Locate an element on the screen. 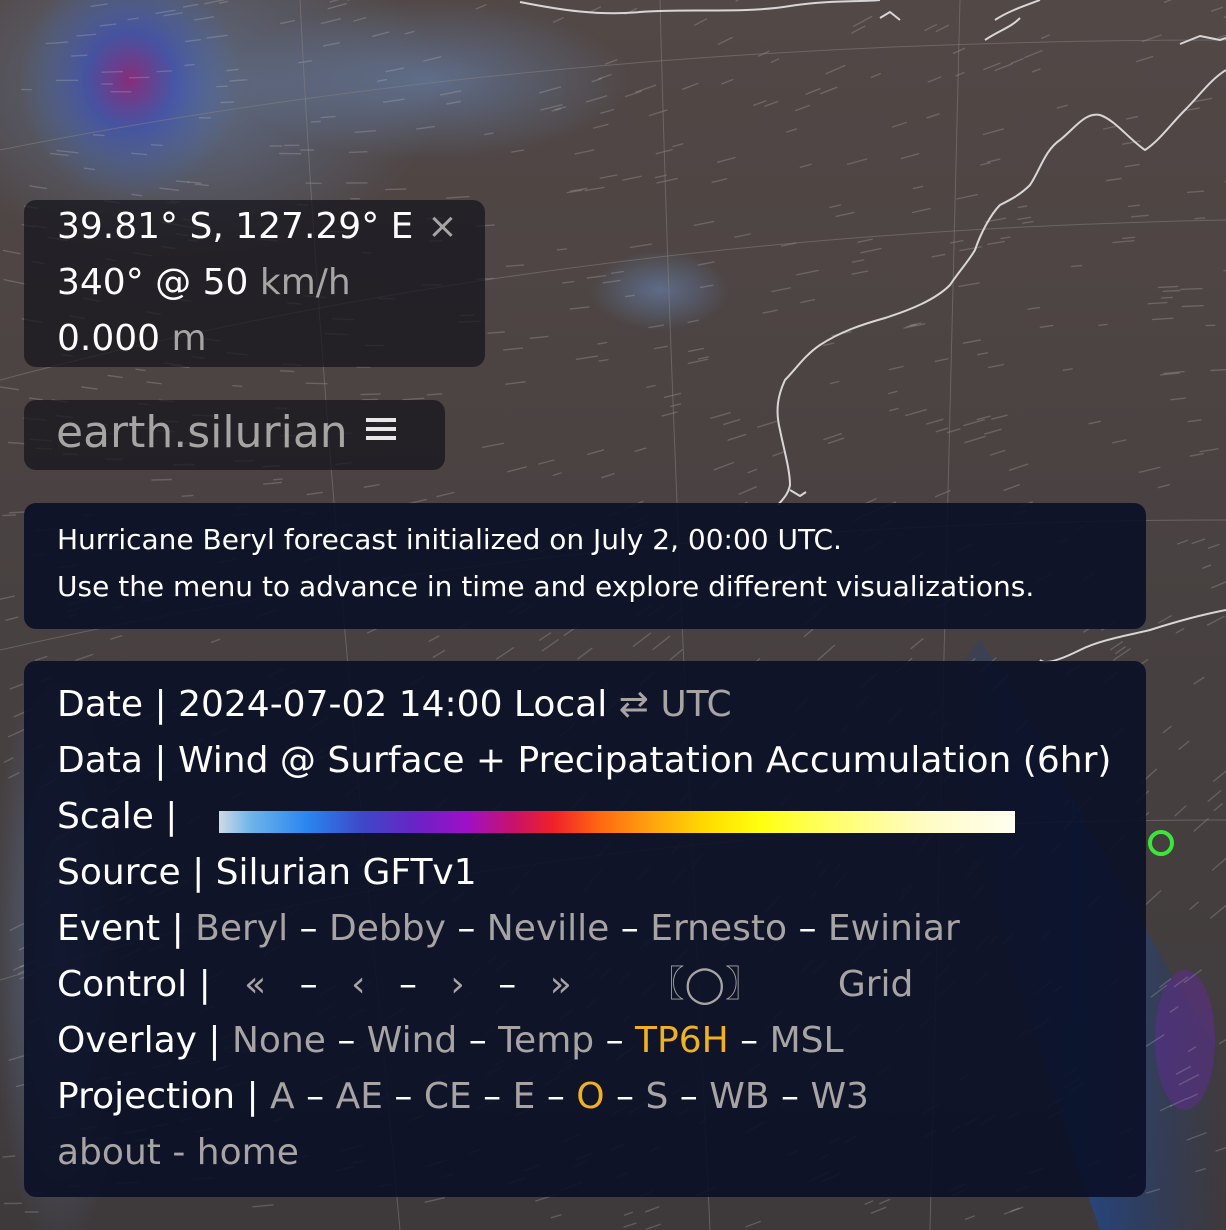  locate-button: 〖◯〗 is located at coordinates (704, 984).